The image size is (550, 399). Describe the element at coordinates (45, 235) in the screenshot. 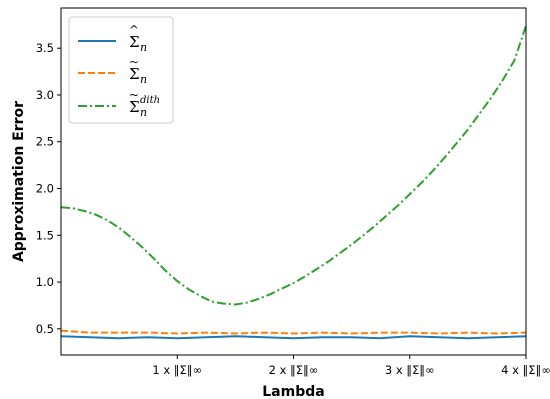

I see `y-tick-label: 1.5` at that location.